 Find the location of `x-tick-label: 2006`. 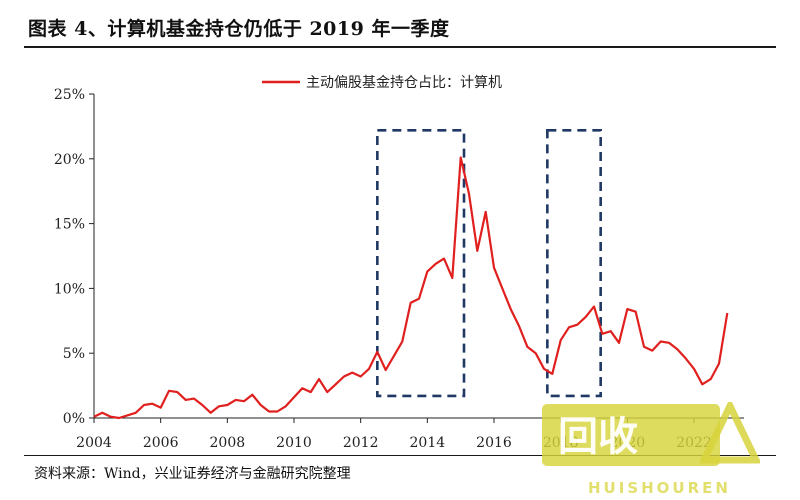

x-tick-label: 2006 is located at coordinates (161, 443).